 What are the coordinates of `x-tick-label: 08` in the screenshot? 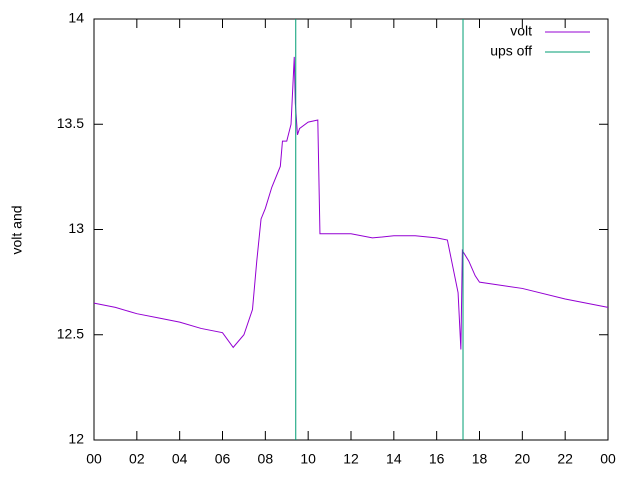 It's located at (266, 459).